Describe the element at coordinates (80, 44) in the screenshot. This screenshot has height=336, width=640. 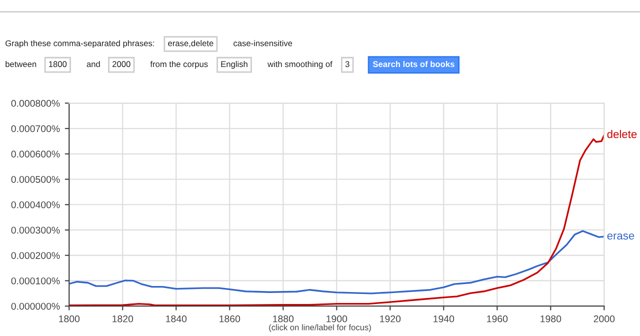
I see `text: Graph these comma-separated phrases:` at that location.